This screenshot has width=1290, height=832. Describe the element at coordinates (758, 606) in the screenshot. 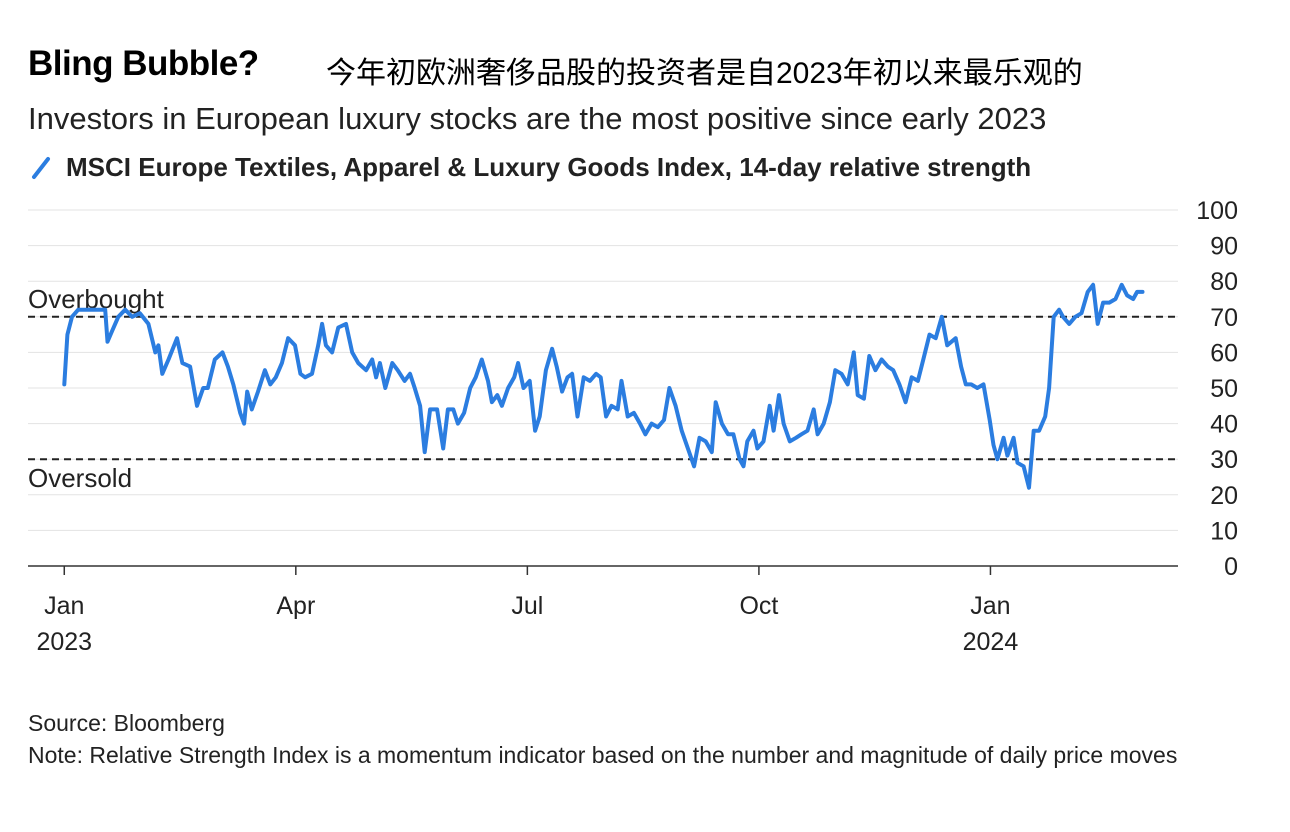

I see `x-tick-label: Oct` at that location.